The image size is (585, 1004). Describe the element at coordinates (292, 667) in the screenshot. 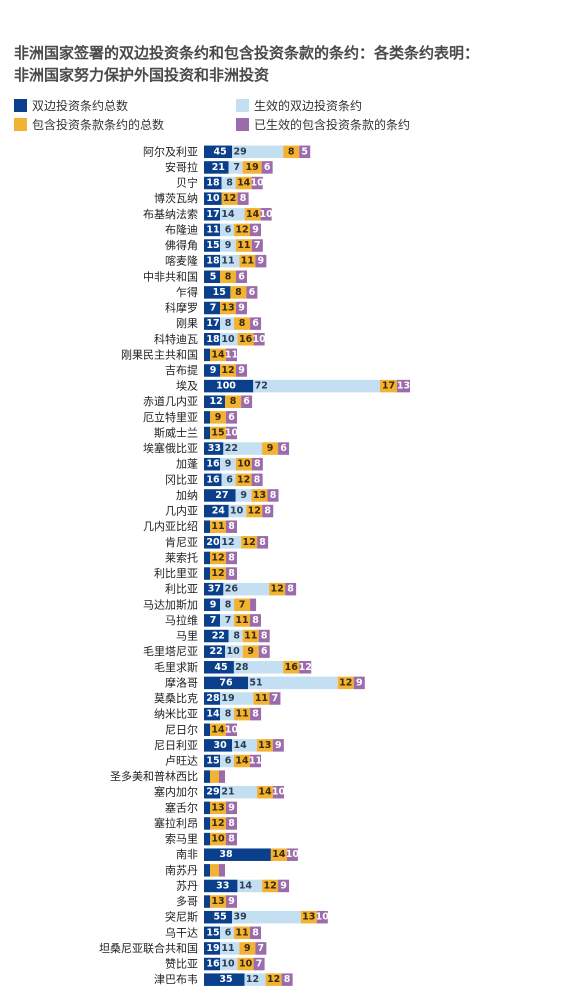

I see `label-tip-total: 16` at that location.